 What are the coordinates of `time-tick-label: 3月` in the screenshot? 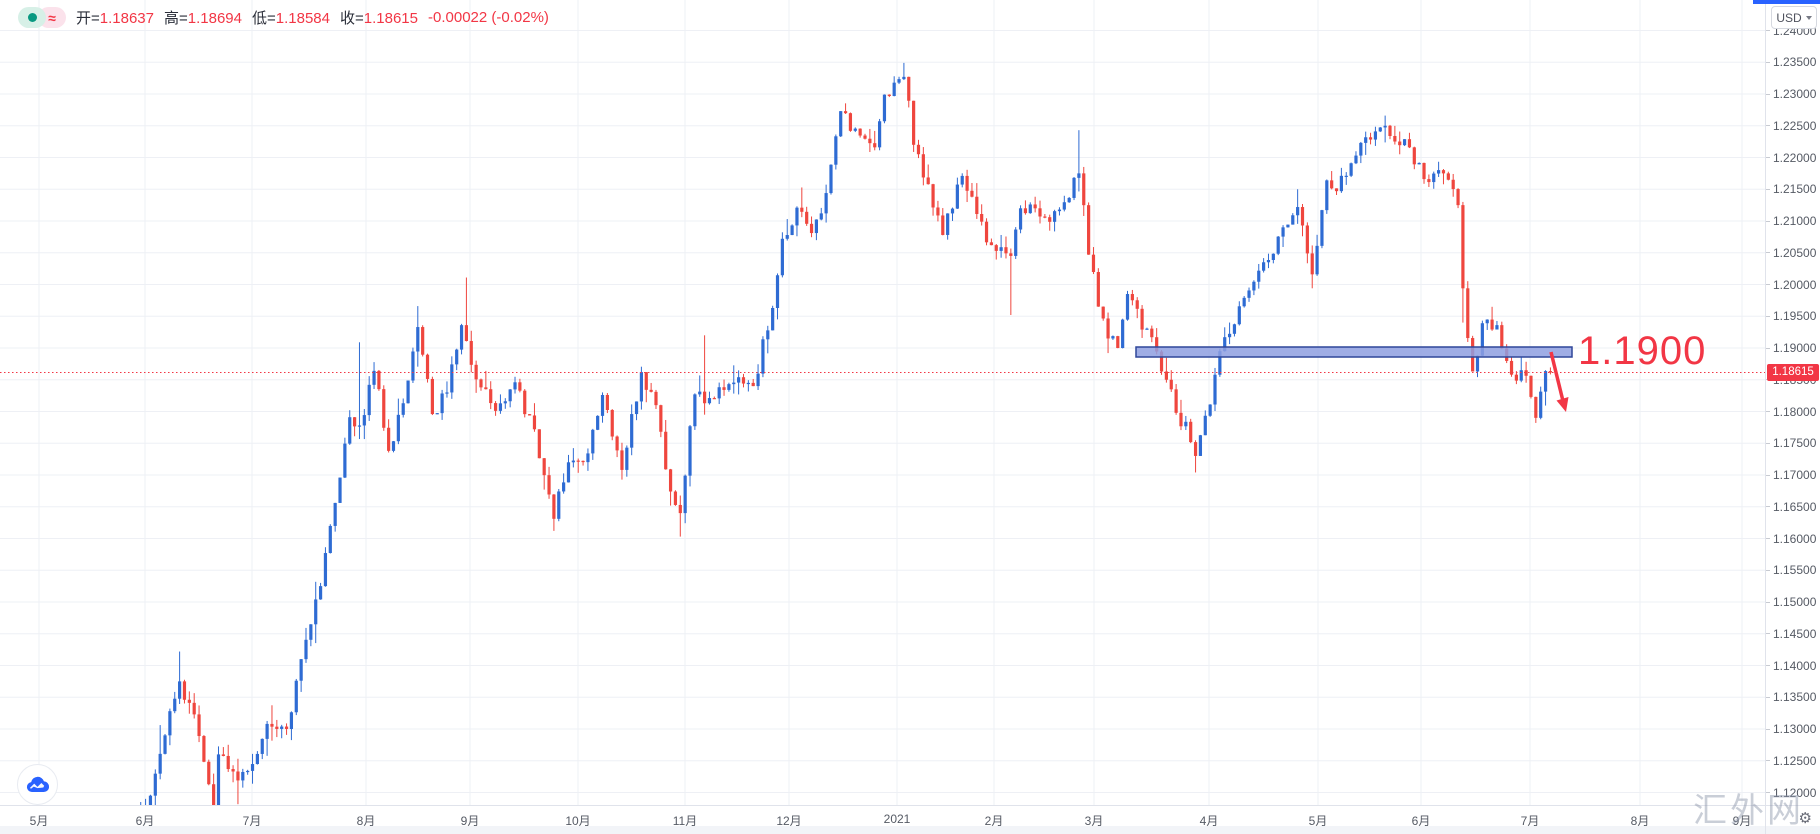 It's located at (1094, 821).